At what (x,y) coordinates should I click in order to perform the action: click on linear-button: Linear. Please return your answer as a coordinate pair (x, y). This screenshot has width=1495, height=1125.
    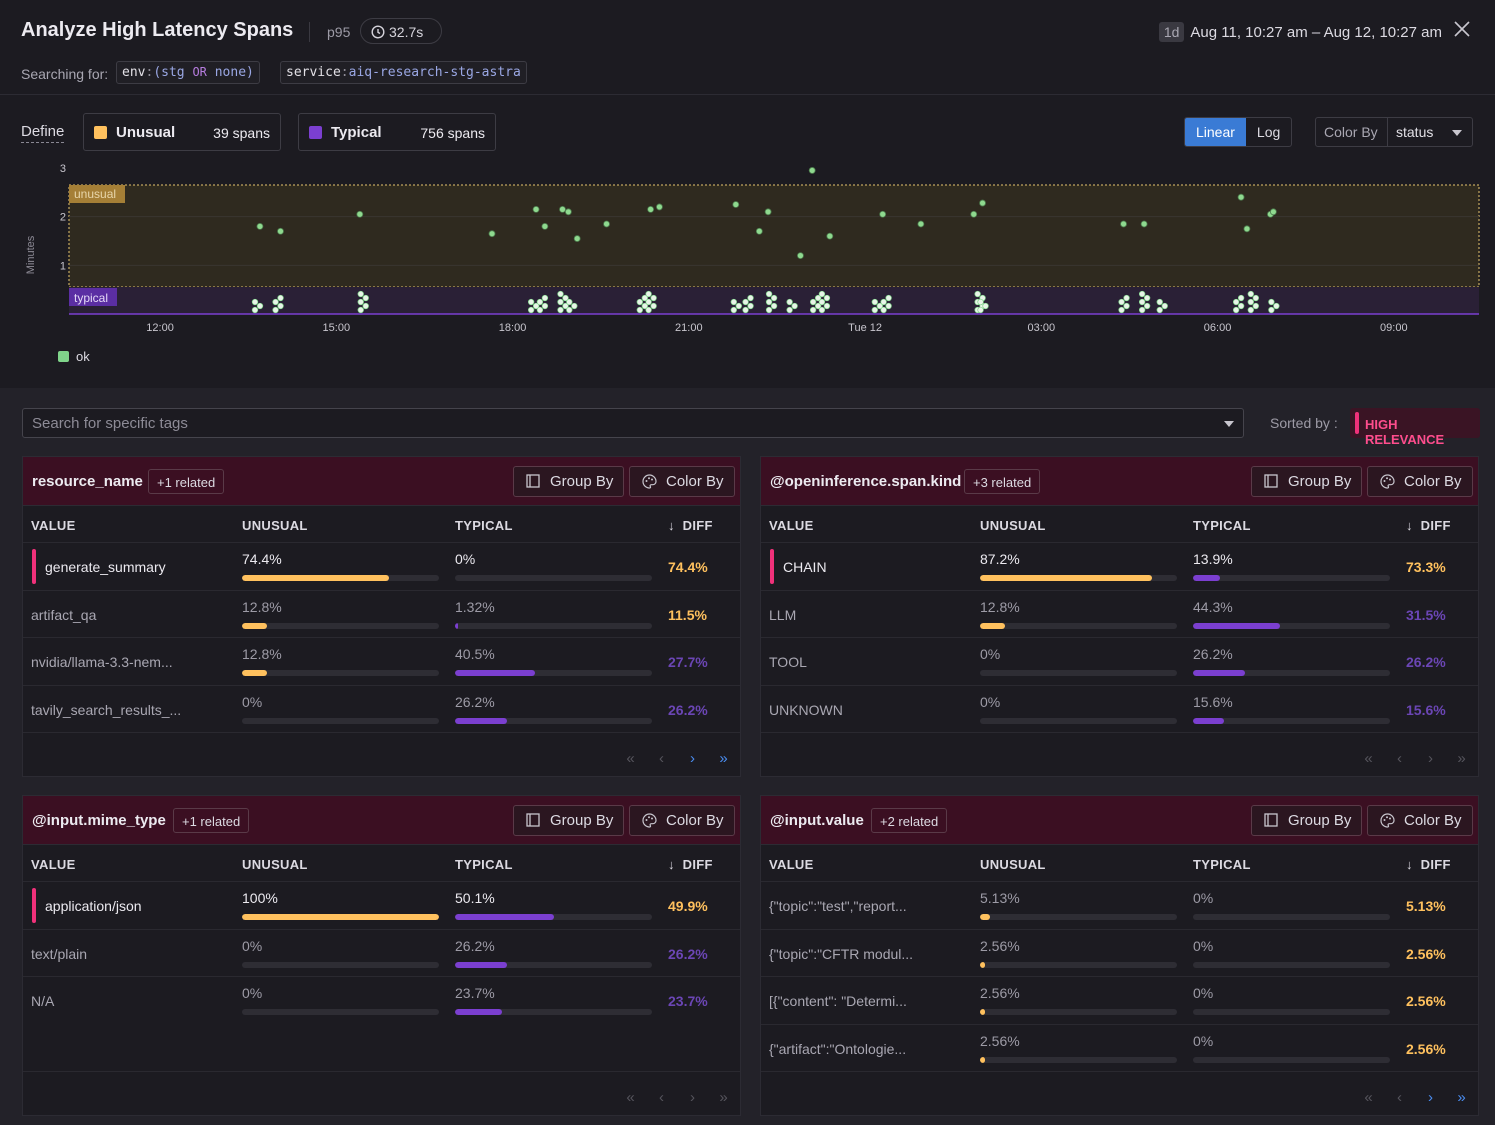
    Looking at the image, I should click on (1215, 132).